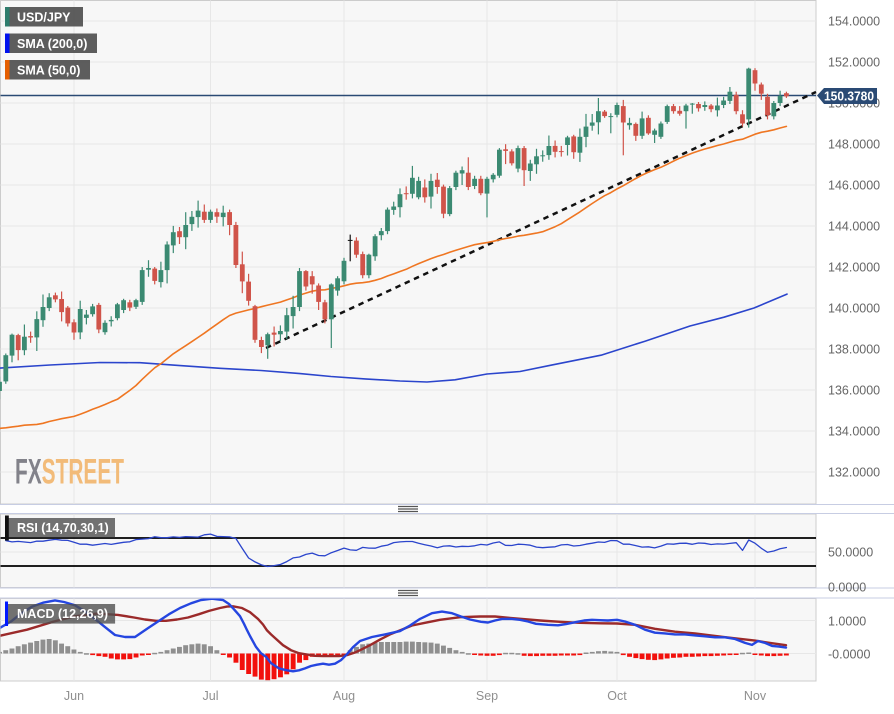 The image size is (894, 714). Describe the element at coordinates (854, 22) in the screenshot. I see `svg-text: 154.0000` at that location.